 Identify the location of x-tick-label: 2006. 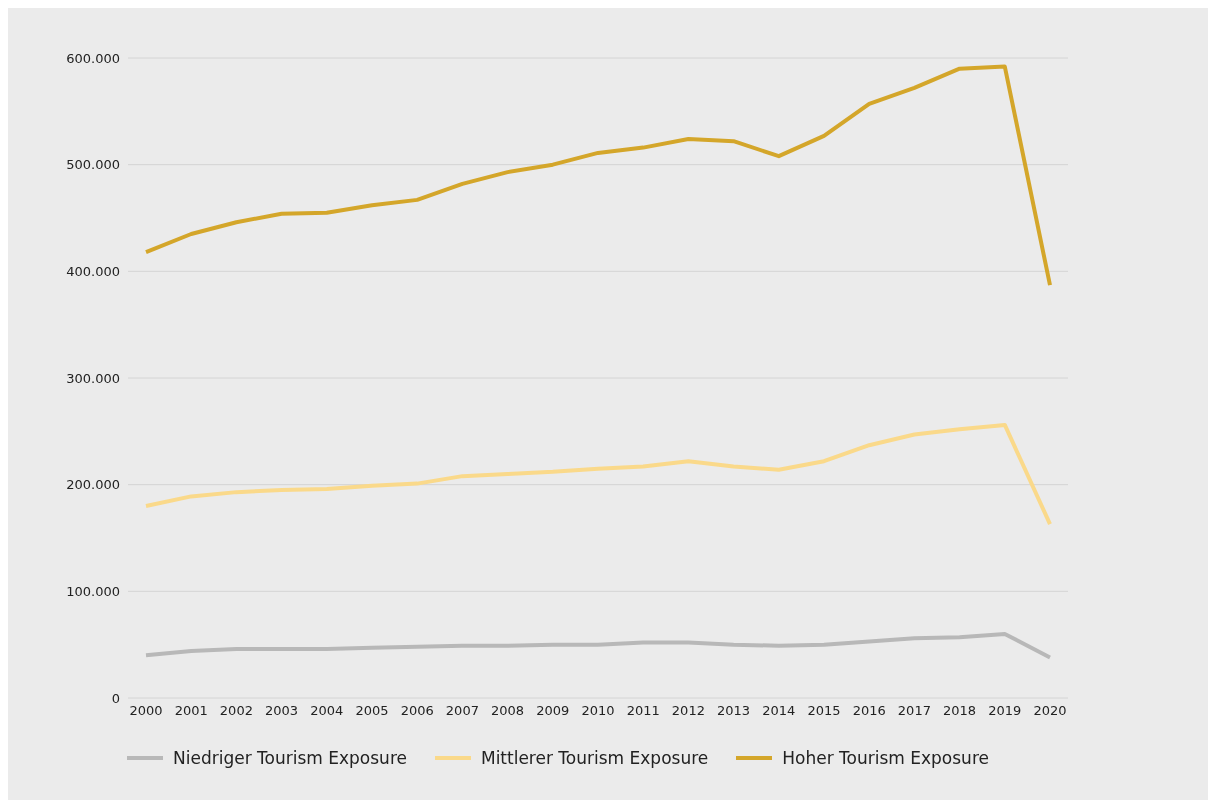
(417, 711).